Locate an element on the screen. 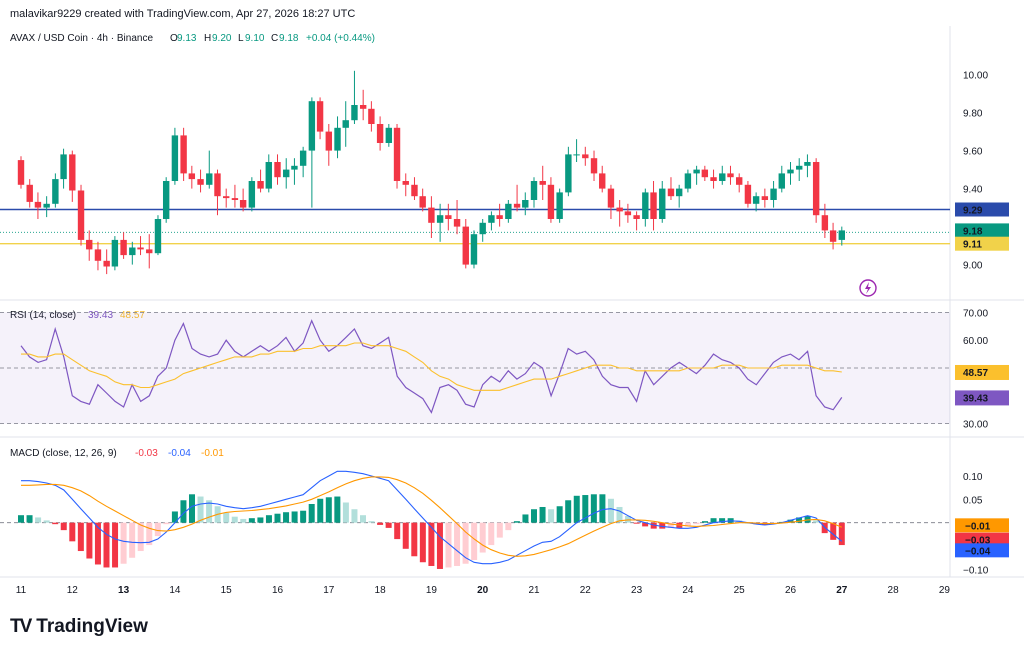 This screenshot has width=1024, height=655. tradingview-brand: TV TradingView is located at coordinates (79, 627).